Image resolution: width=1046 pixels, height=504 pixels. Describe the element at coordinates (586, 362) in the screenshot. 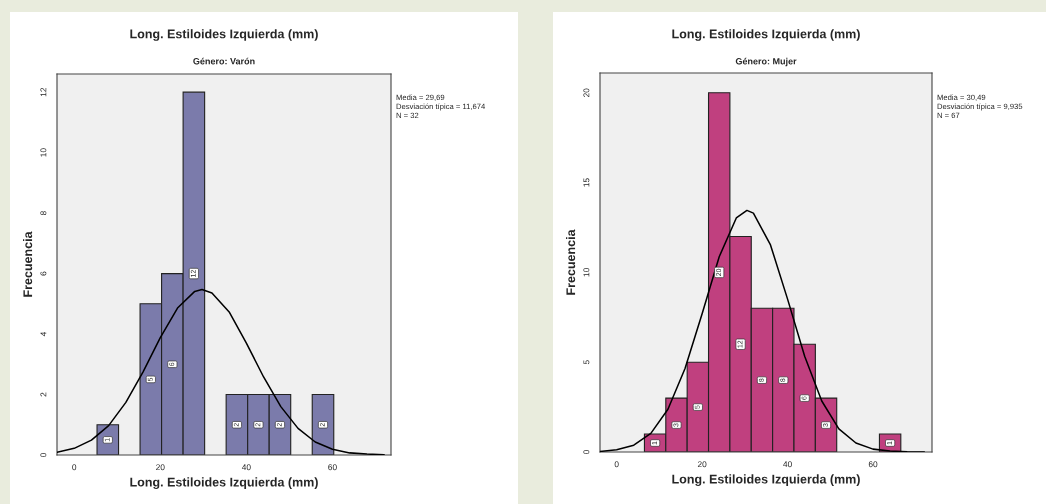

I see `y-tick-label: 5` at that location.